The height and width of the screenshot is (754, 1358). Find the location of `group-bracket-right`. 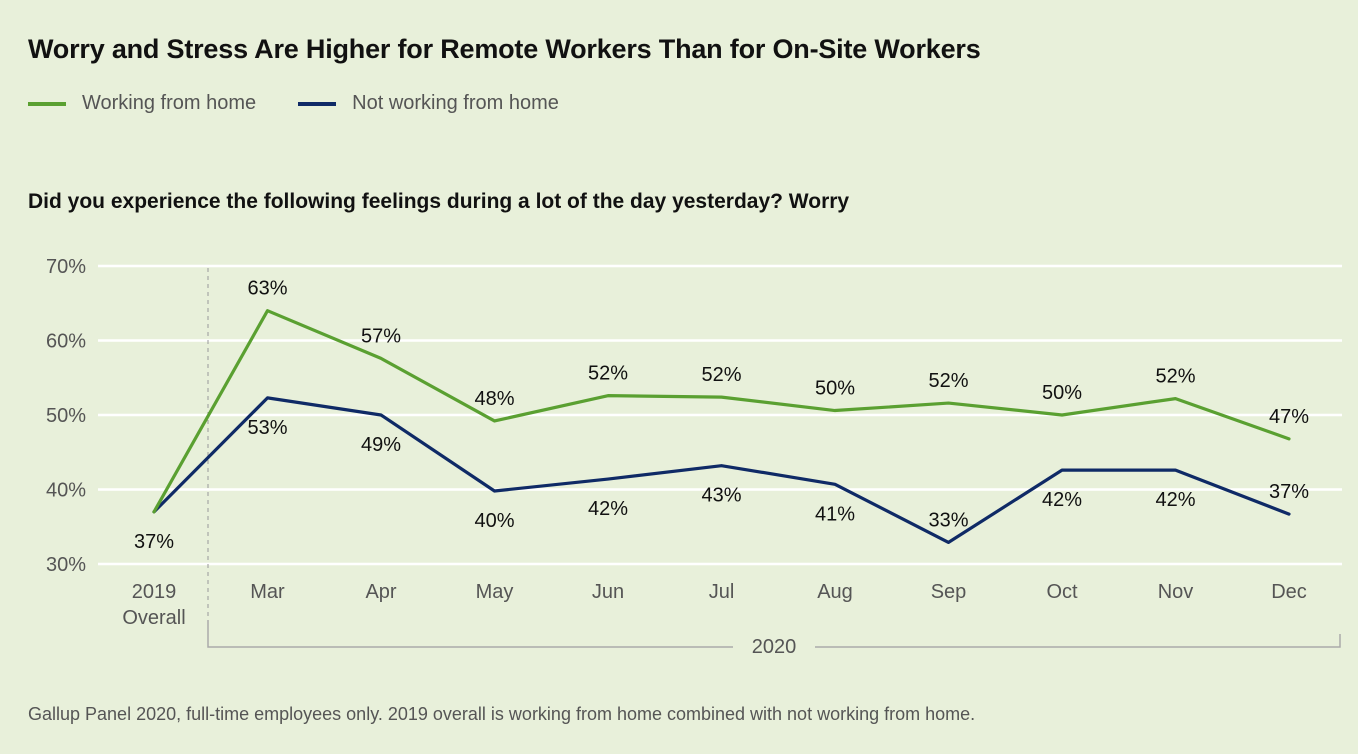

group-bracket-right is located at coordinates (1078, 641).